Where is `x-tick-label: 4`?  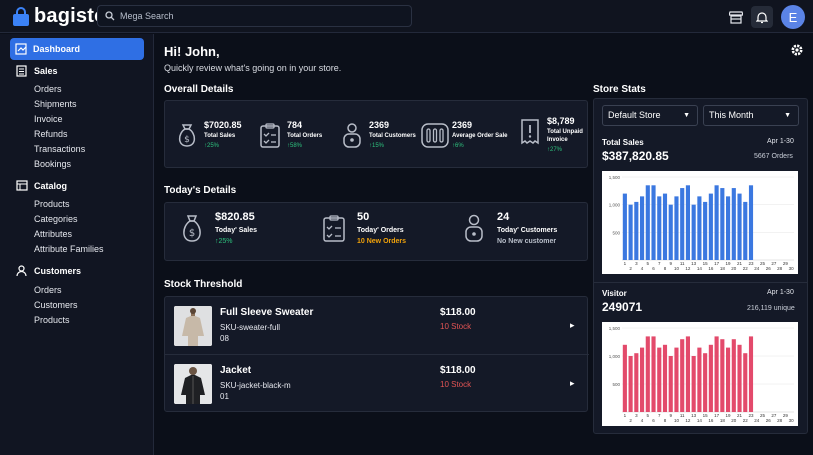
x-tick-label: 4 is located at coordinates (642, 268).